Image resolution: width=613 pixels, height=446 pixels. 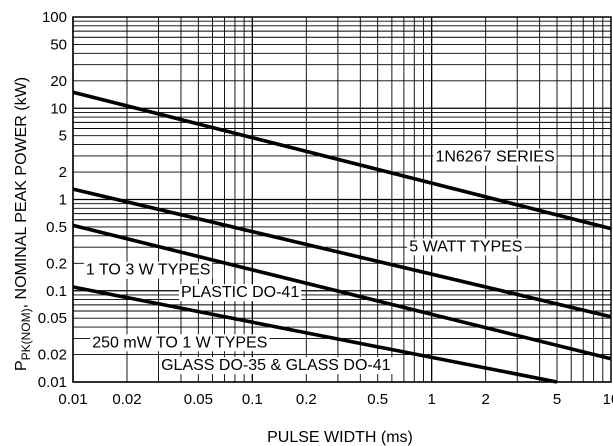 I want to click on y-tick-label: 1, so click(x=63, y=200).